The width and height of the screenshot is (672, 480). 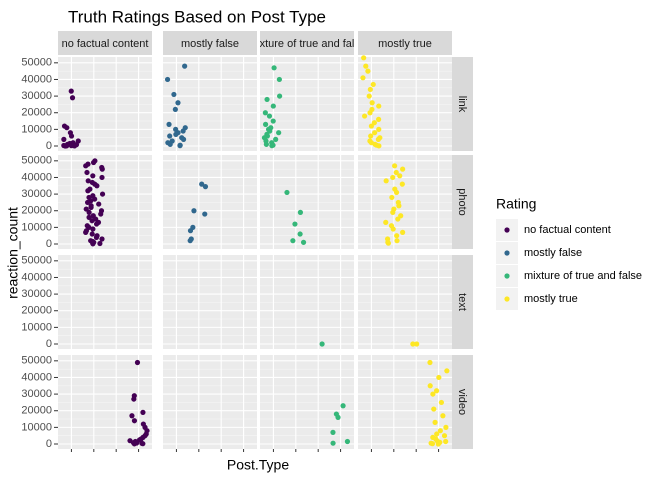 What do you see at coordinates (462, 402) in the screenshot?
I see `row-strip-label: video` at bounding box center [462, 402].